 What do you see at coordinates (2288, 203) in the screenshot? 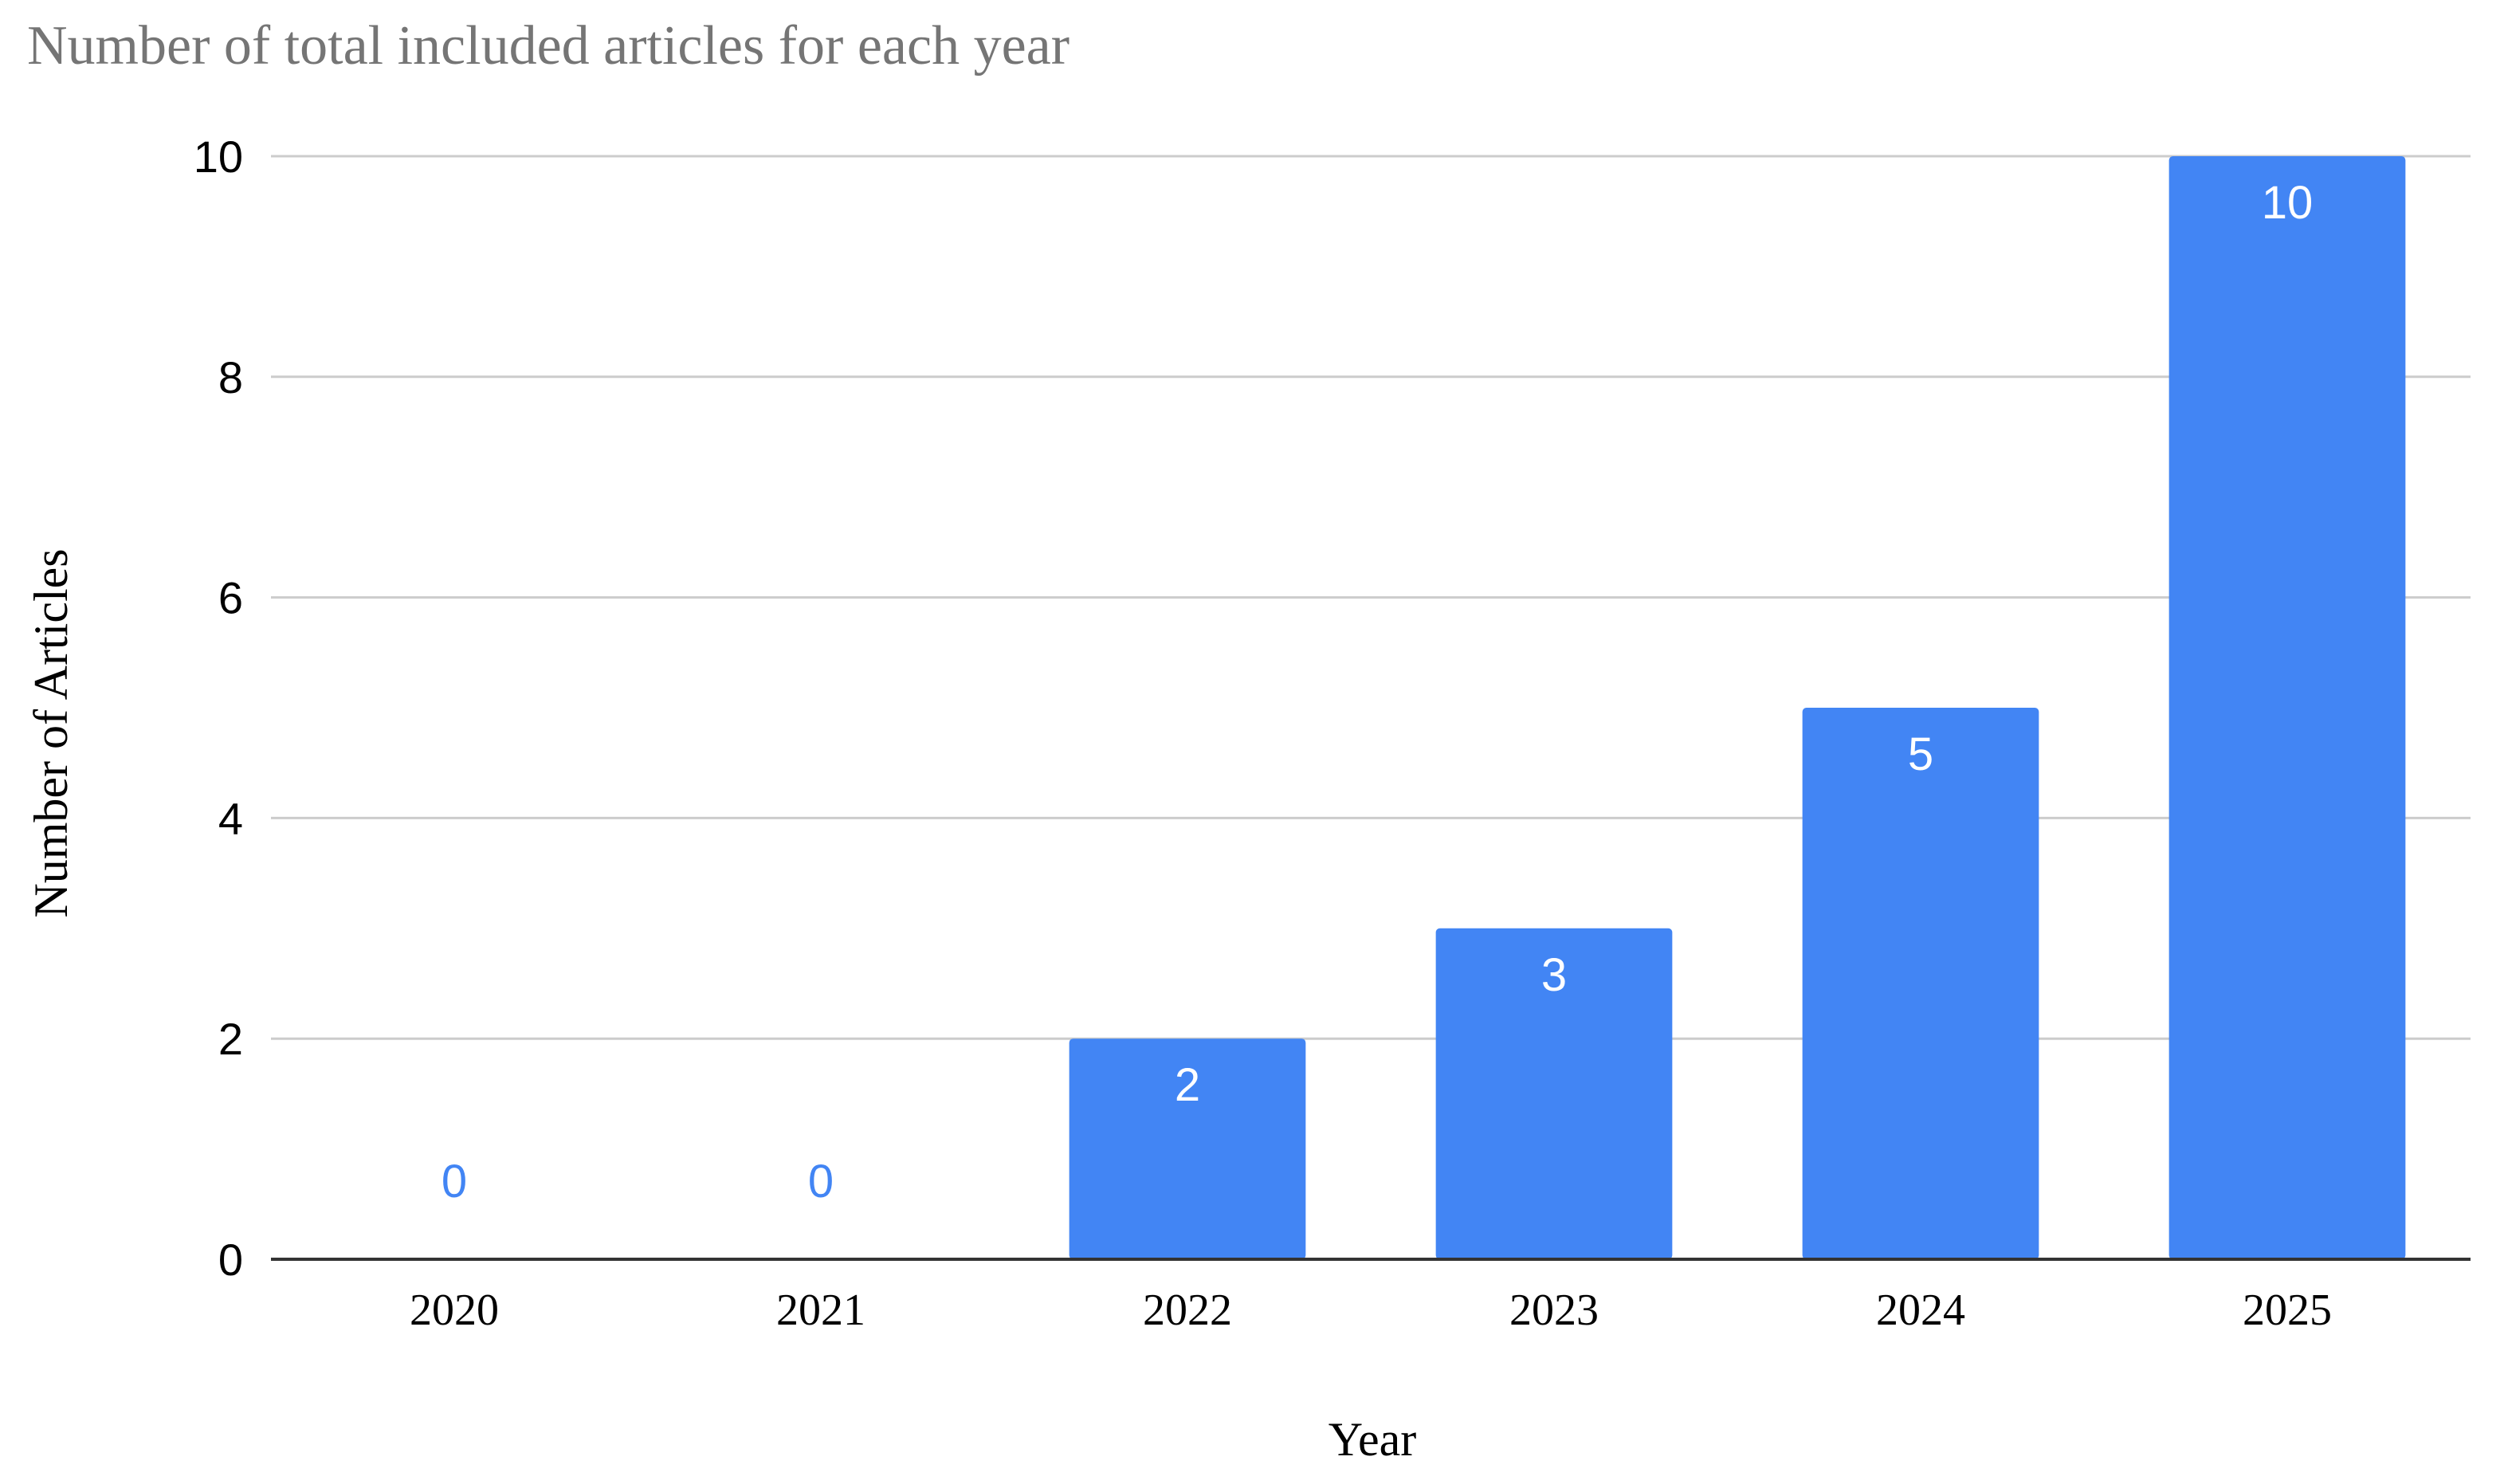
I see `data-label: 10` at bounding box center [2288, 203].